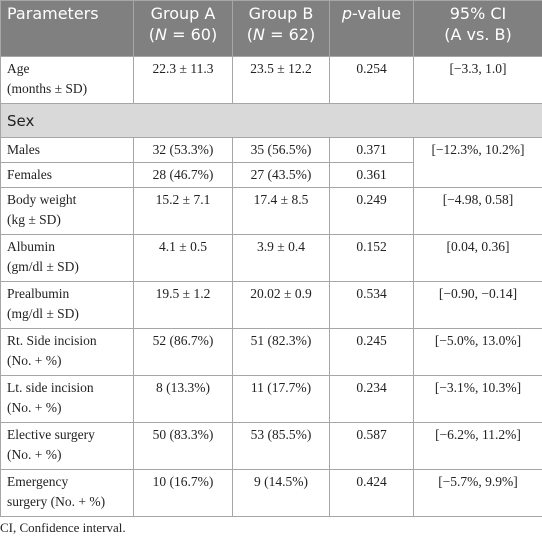 Image resolution: width=542 pixels, height=538 pixels. I want to click on parameter-text: (kg ± SD), so click(34, 219).